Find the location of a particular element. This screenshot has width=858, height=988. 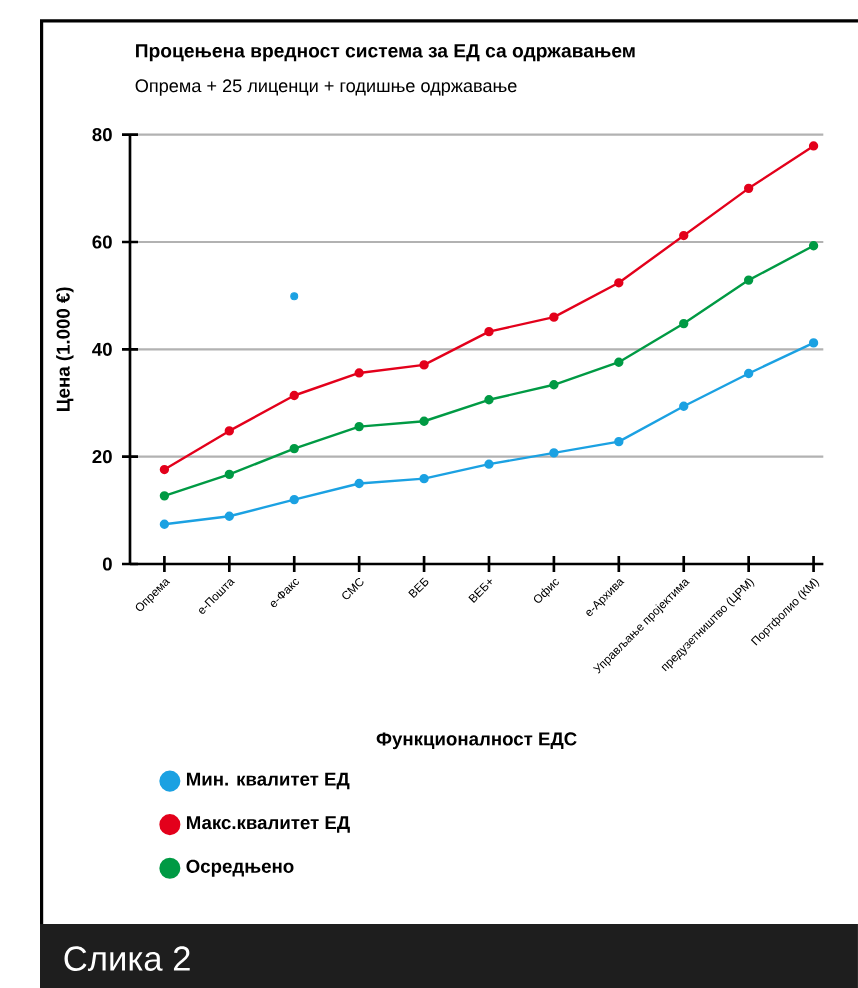

chart-title: Процењена вредност система за ЕД са одржавањем is located at coordinates (385, 53).